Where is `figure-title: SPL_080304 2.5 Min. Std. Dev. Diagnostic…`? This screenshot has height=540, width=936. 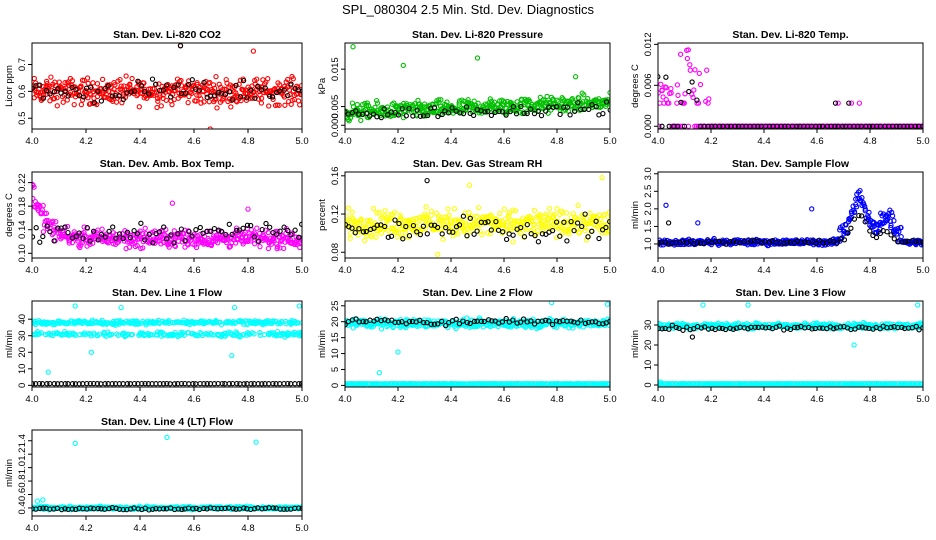 figure-title: SPL_080304 2.5 Min. Std. Dev. Diagnostic… is located at coordinates (468, 9).